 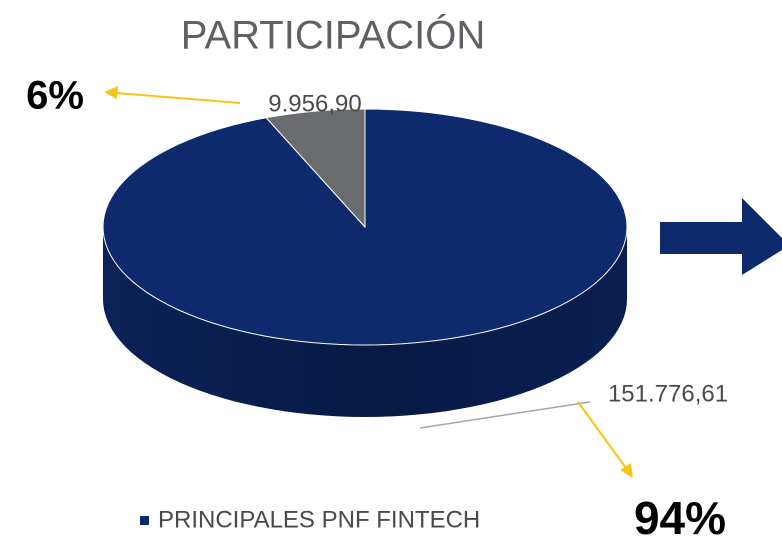 What do you see at coordinates (505, 415) in the screenshot?
I see `leader-line` at bounding box center [505, 415].